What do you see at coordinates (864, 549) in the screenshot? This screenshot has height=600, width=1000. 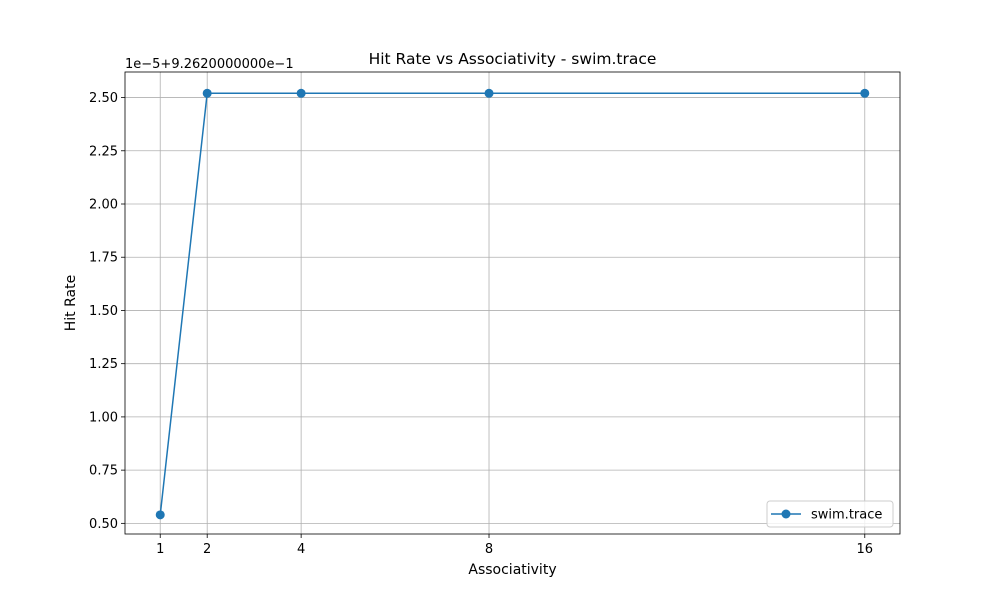 I see `x-tick-label: 16` at bounding box center [864, 549].